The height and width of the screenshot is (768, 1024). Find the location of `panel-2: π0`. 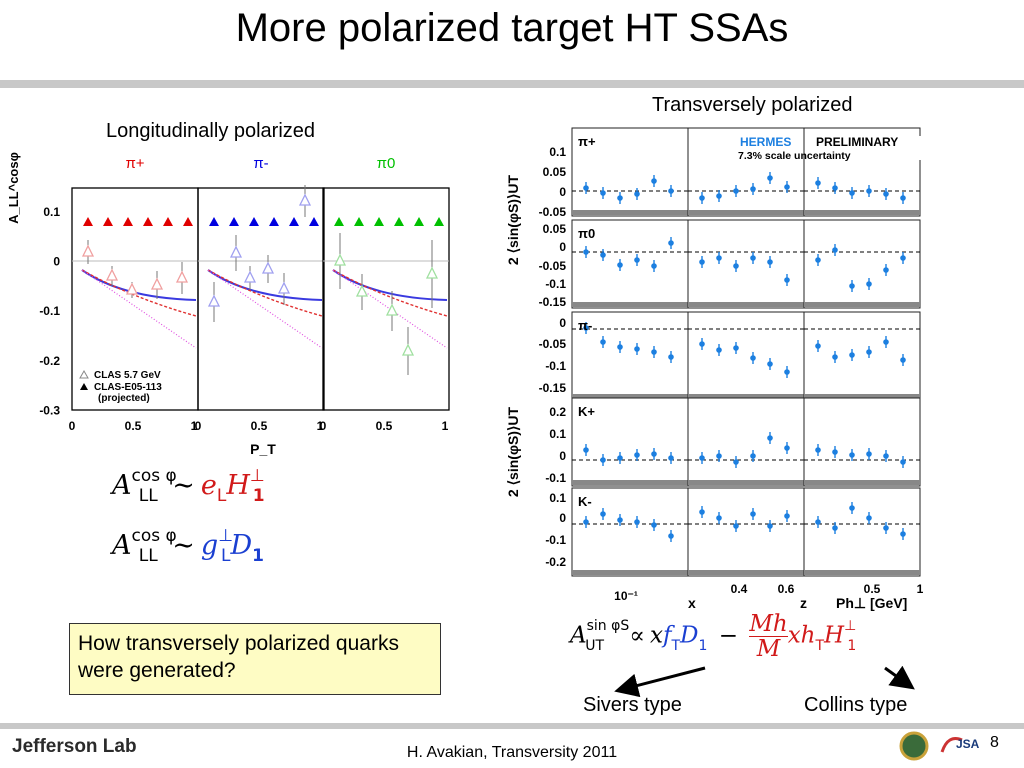

panel-2: π0 is located at coordinates (386, 283).